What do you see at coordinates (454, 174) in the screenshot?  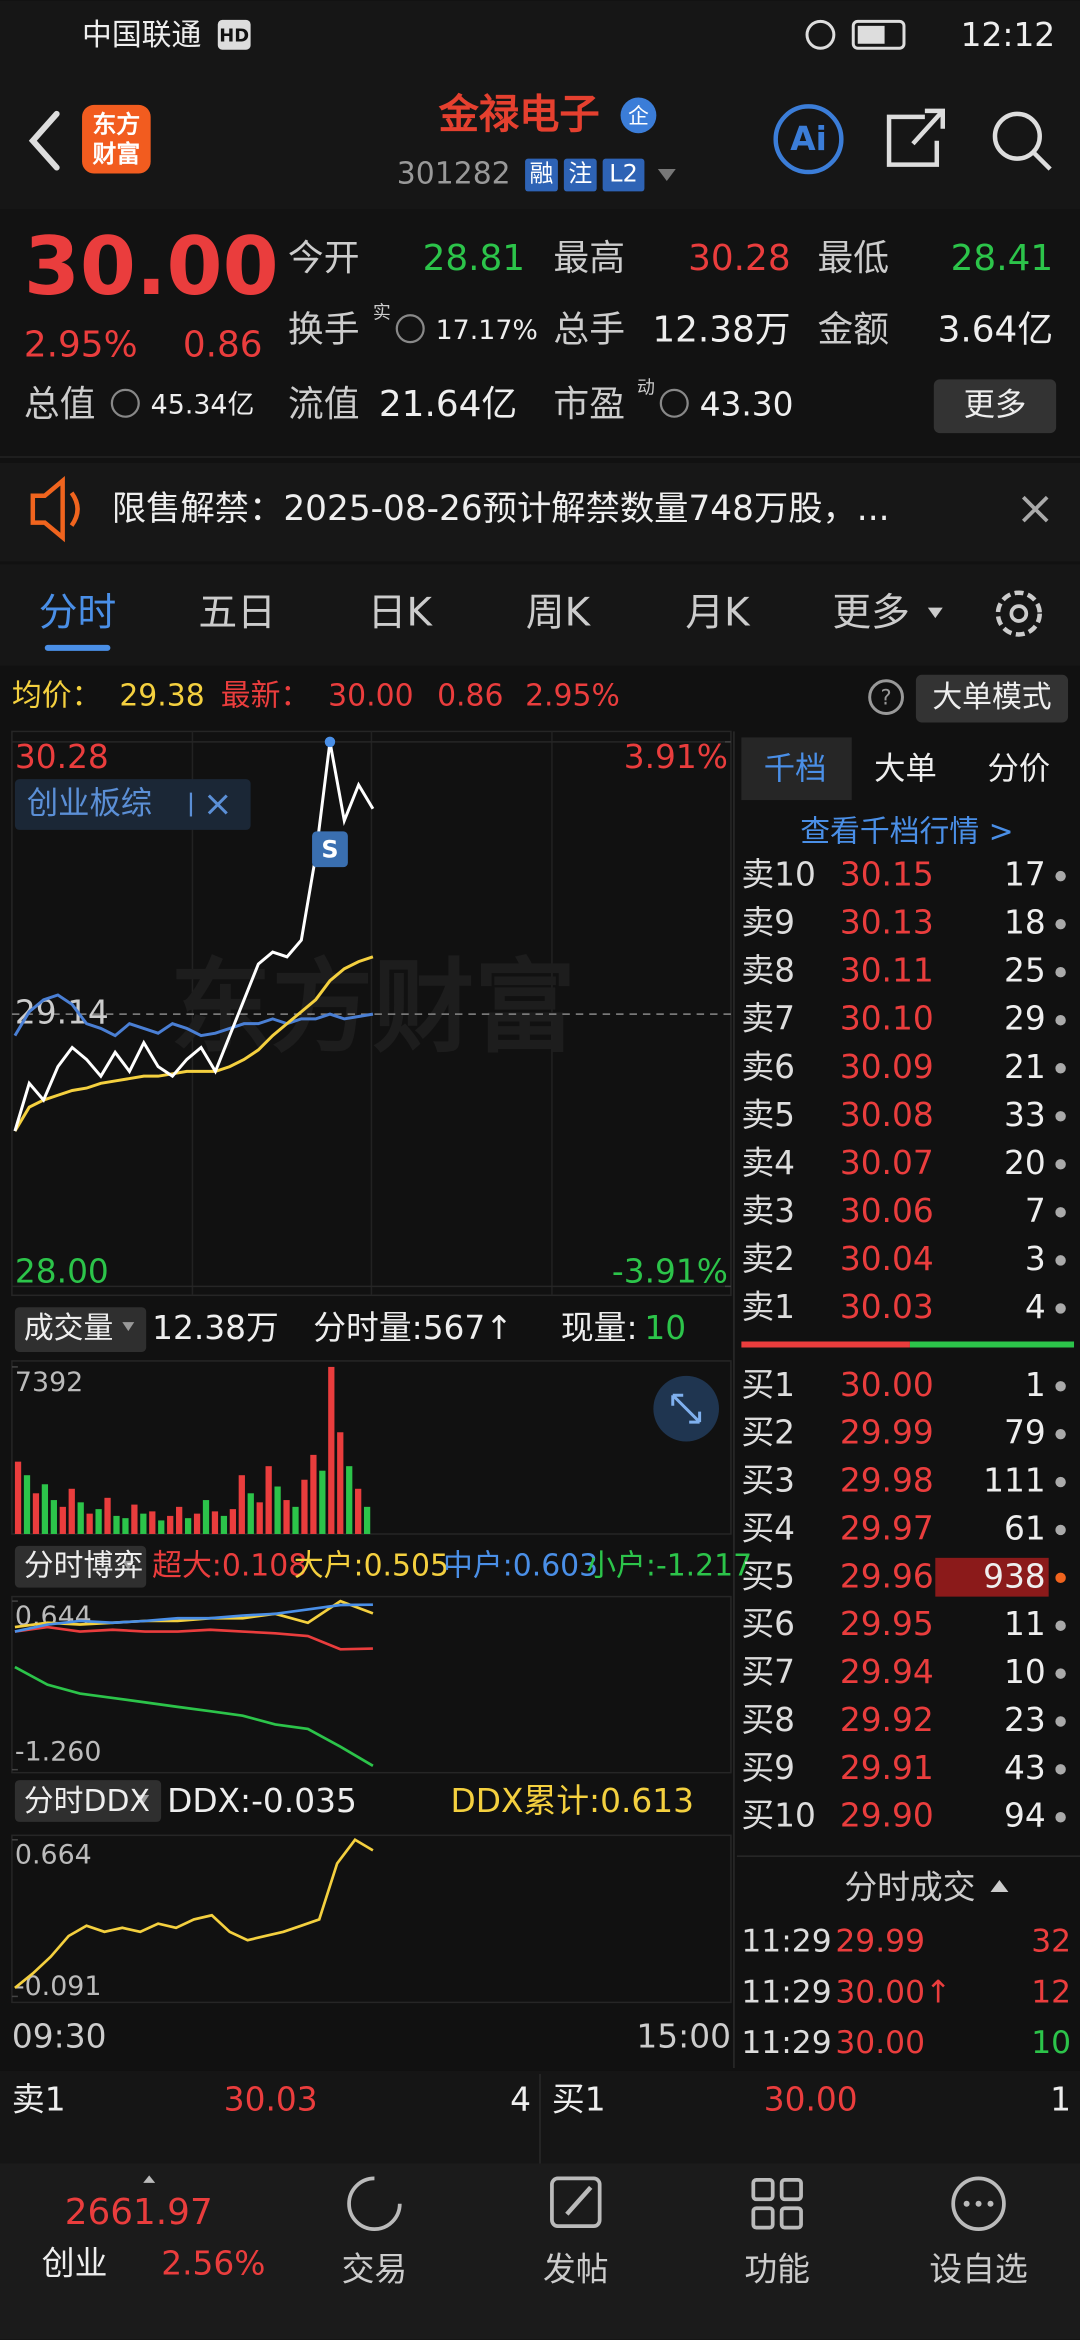 I see `stock-code: 301282` at bounding box center [454, 174].